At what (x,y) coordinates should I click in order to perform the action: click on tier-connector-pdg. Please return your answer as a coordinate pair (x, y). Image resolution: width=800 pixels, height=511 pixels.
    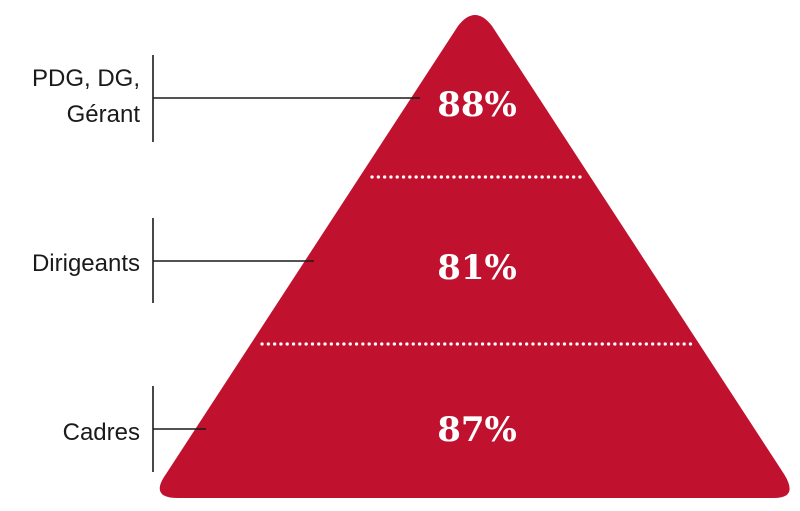
    Looking at the image, I should click on (286, 98).